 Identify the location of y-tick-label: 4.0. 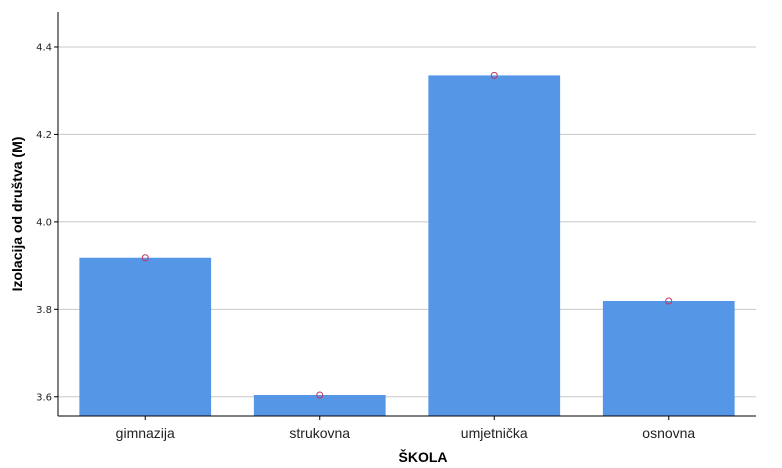
(44, 222).